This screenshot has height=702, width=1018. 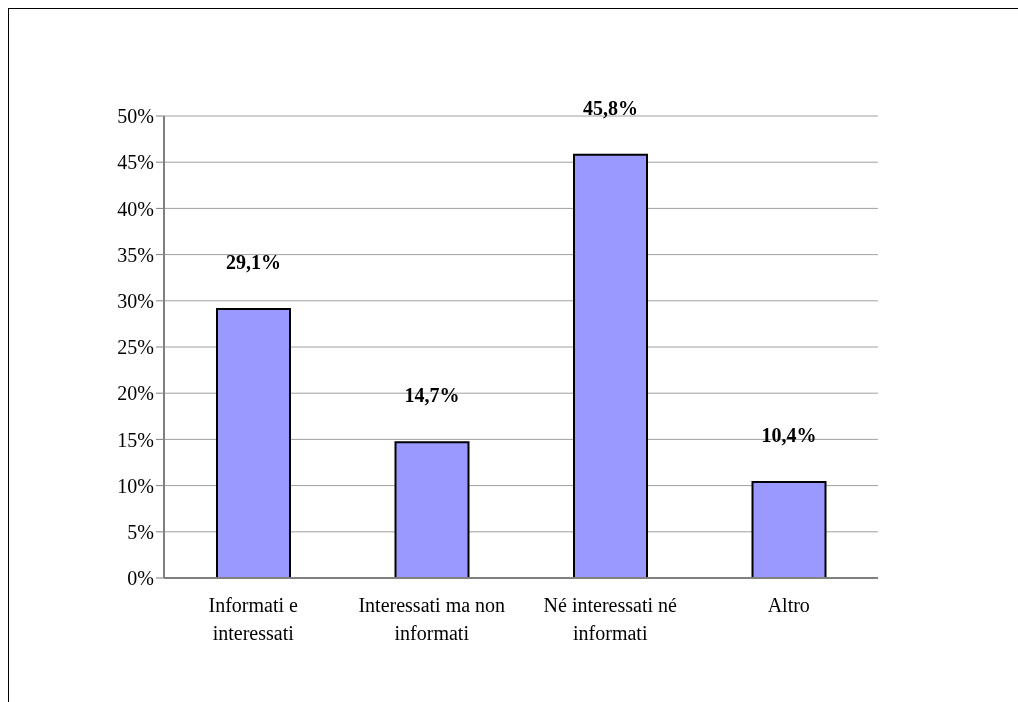 I want to click on y-tick-label: 30%, so click(x=135, y=300).